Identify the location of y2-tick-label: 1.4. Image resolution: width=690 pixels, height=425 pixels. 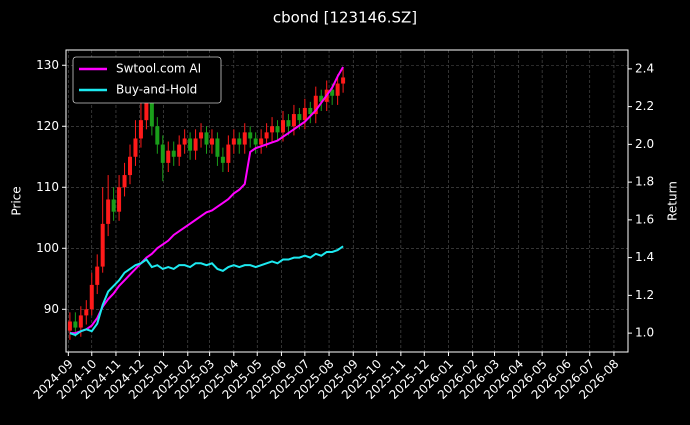
(644, 257).